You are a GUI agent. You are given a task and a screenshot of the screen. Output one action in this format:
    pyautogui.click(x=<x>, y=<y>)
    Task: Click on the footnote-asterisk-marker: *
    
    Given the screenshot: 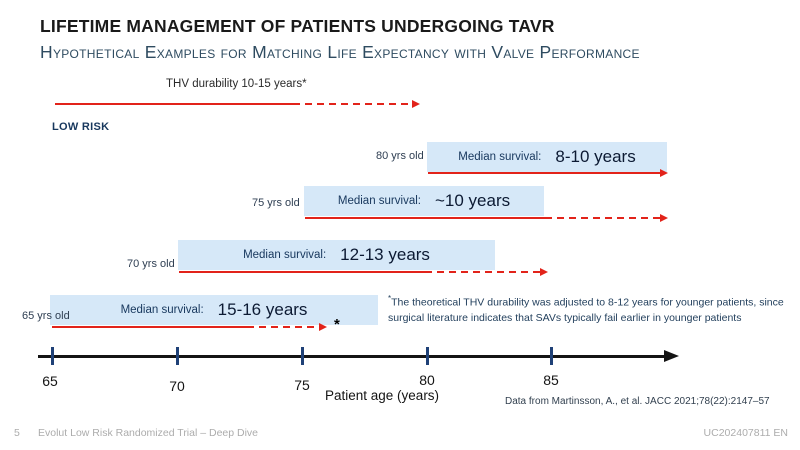 What is the action you would take?
    pyautogui.click(x=337, y=324)
    